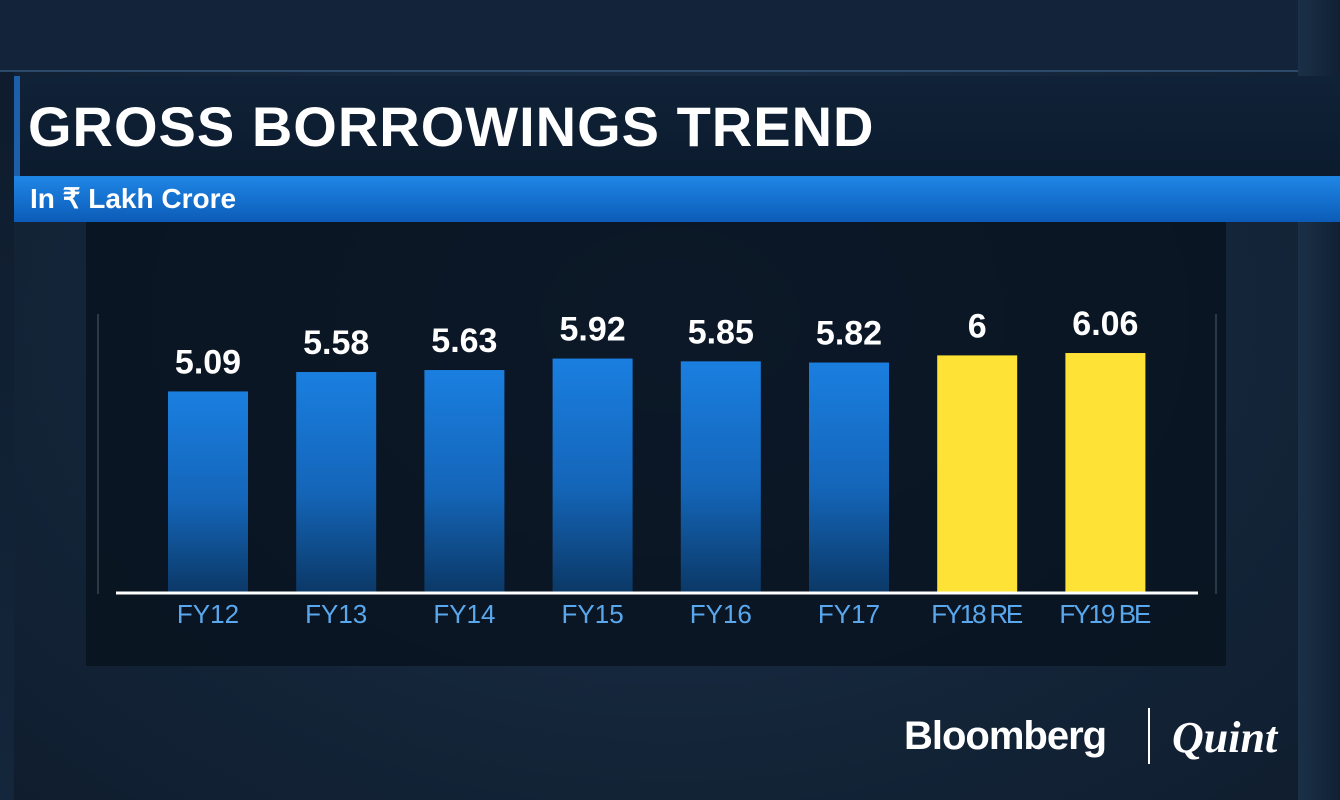  Describe the element at coordinates (670, 71) in the screenshot. I see `top-frame-rule` at that location.